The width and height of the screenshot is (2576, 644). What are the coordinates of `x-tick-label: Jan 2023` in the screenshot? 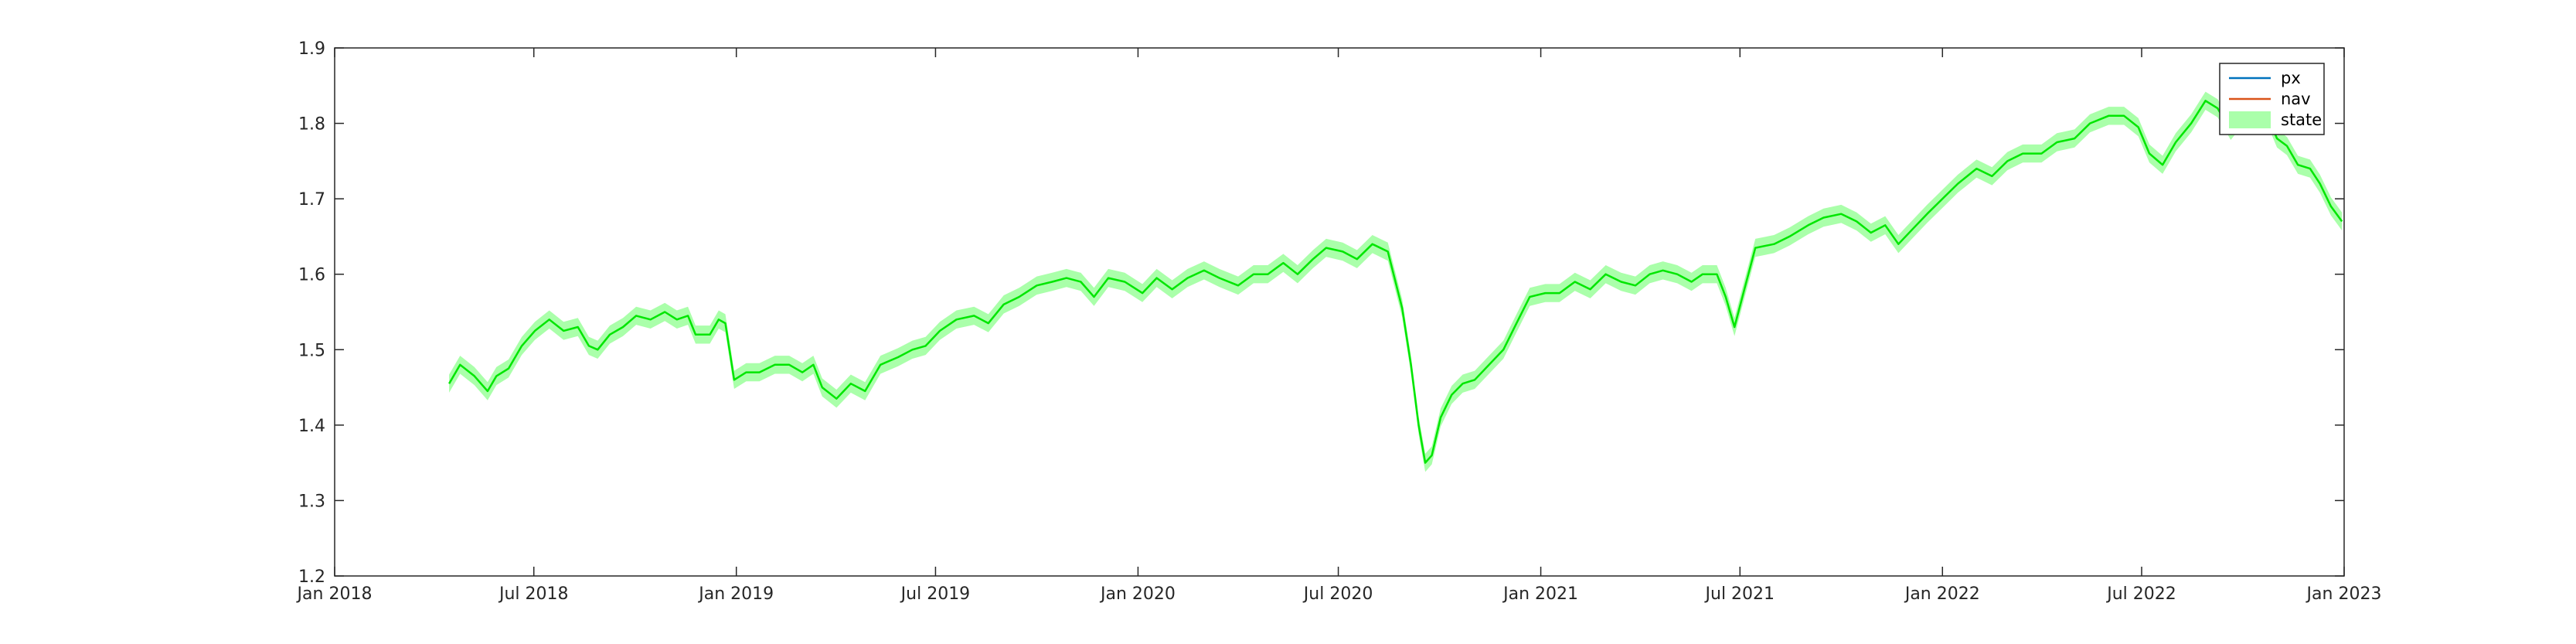 It's located at (2343, 594).